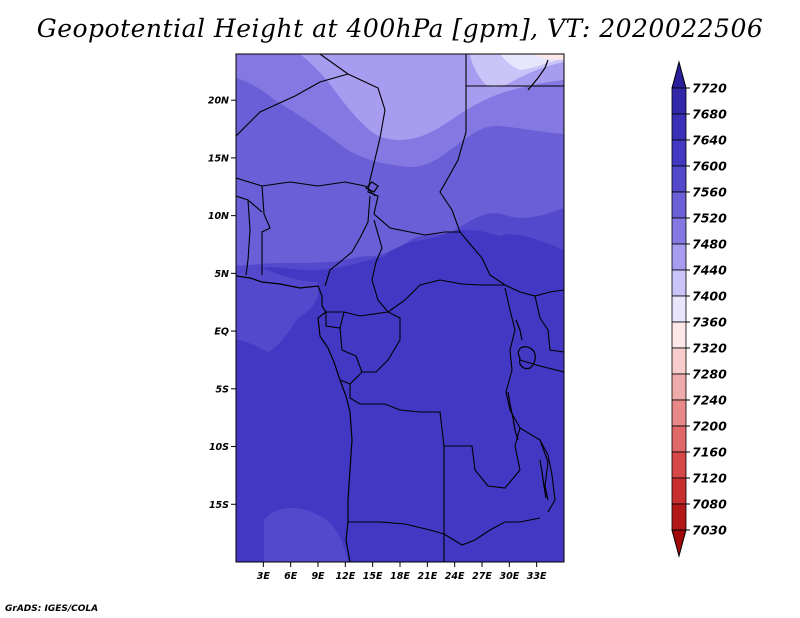  Describe the element at coordinates (446, 296) in the screenshot. I see `border-car-south` at that location.